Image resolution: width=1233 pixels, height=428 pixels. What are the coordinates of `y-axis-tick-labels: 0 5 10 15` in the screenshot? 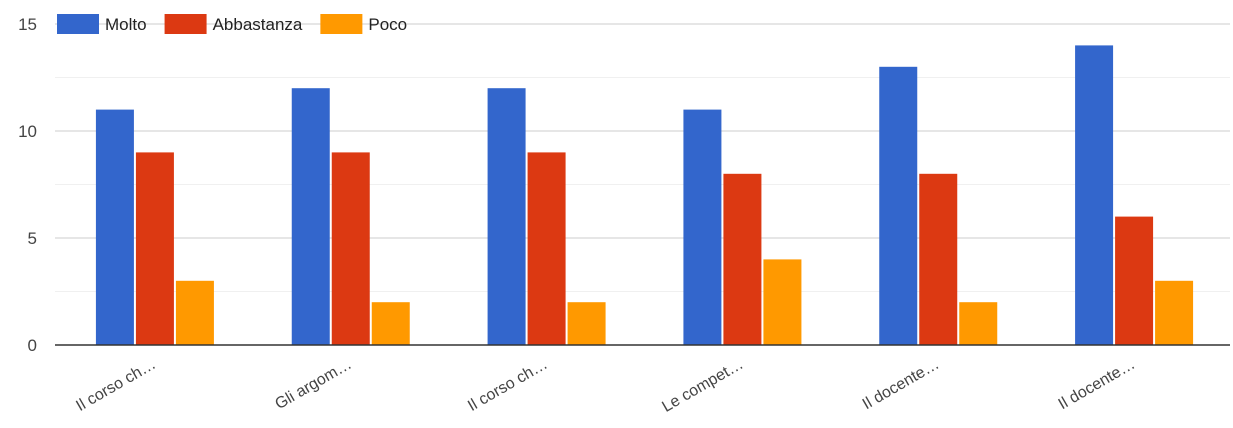 It's located at (27, 185).